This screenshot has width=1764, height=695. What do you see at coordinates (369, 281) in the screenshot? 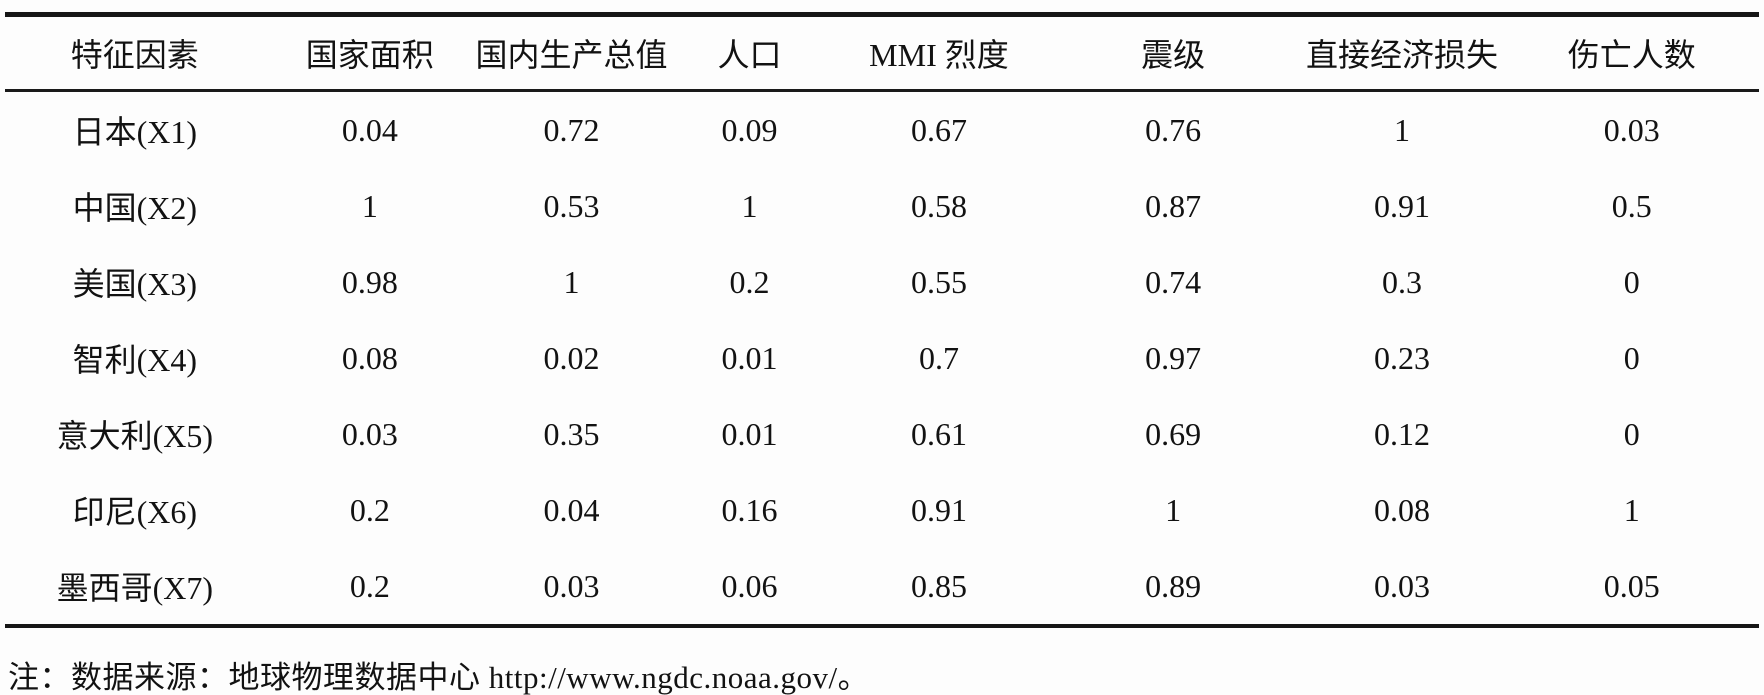
I see `cell-value: 0.98` at bounding box center [369, 281].